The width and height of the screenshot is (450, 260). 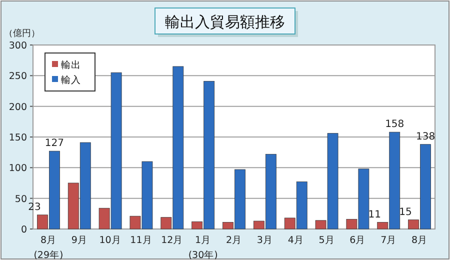 What do you see at coordinates (420, 240) in the screenshot?
I see `x-tick-label: 8月` at bounding box center [420, 240].